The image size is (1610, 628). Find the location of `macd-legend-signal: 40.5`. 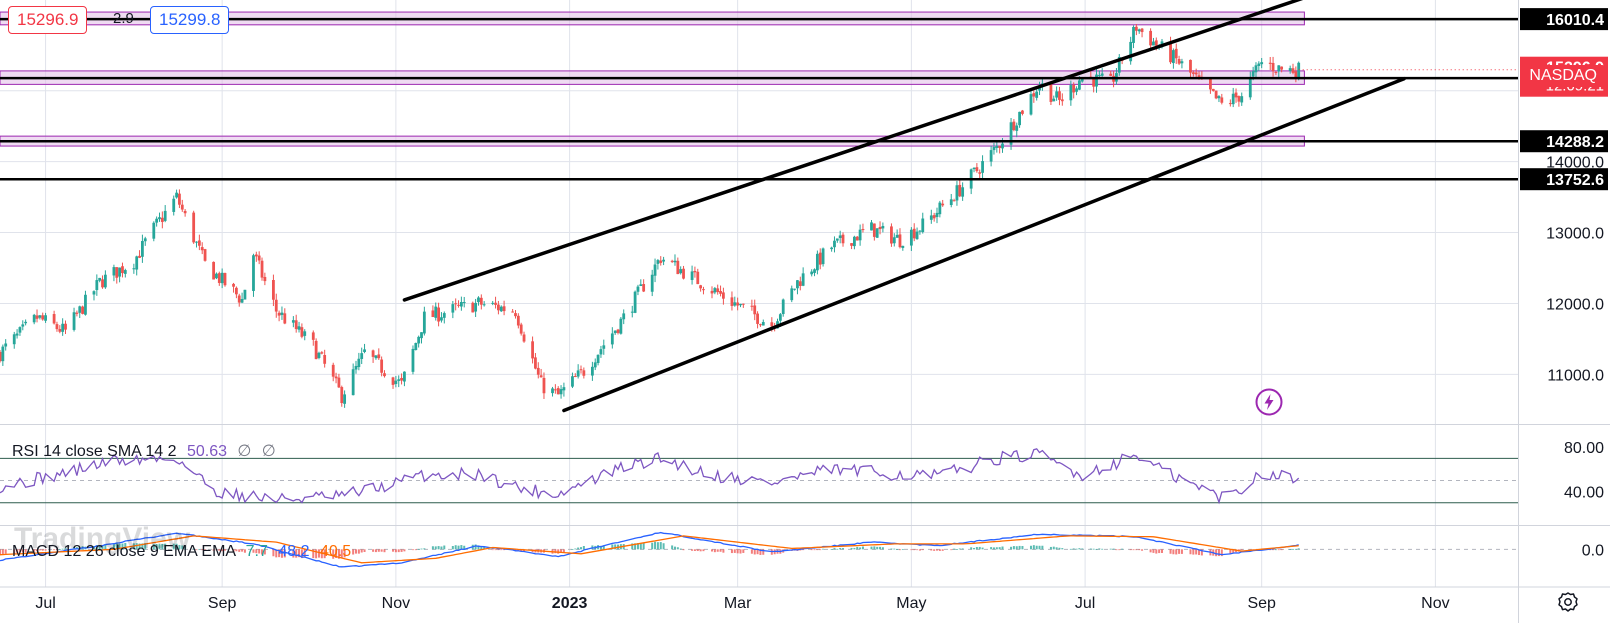

macd-legend-signal: 40.5 is located at coordinates (335, 551).